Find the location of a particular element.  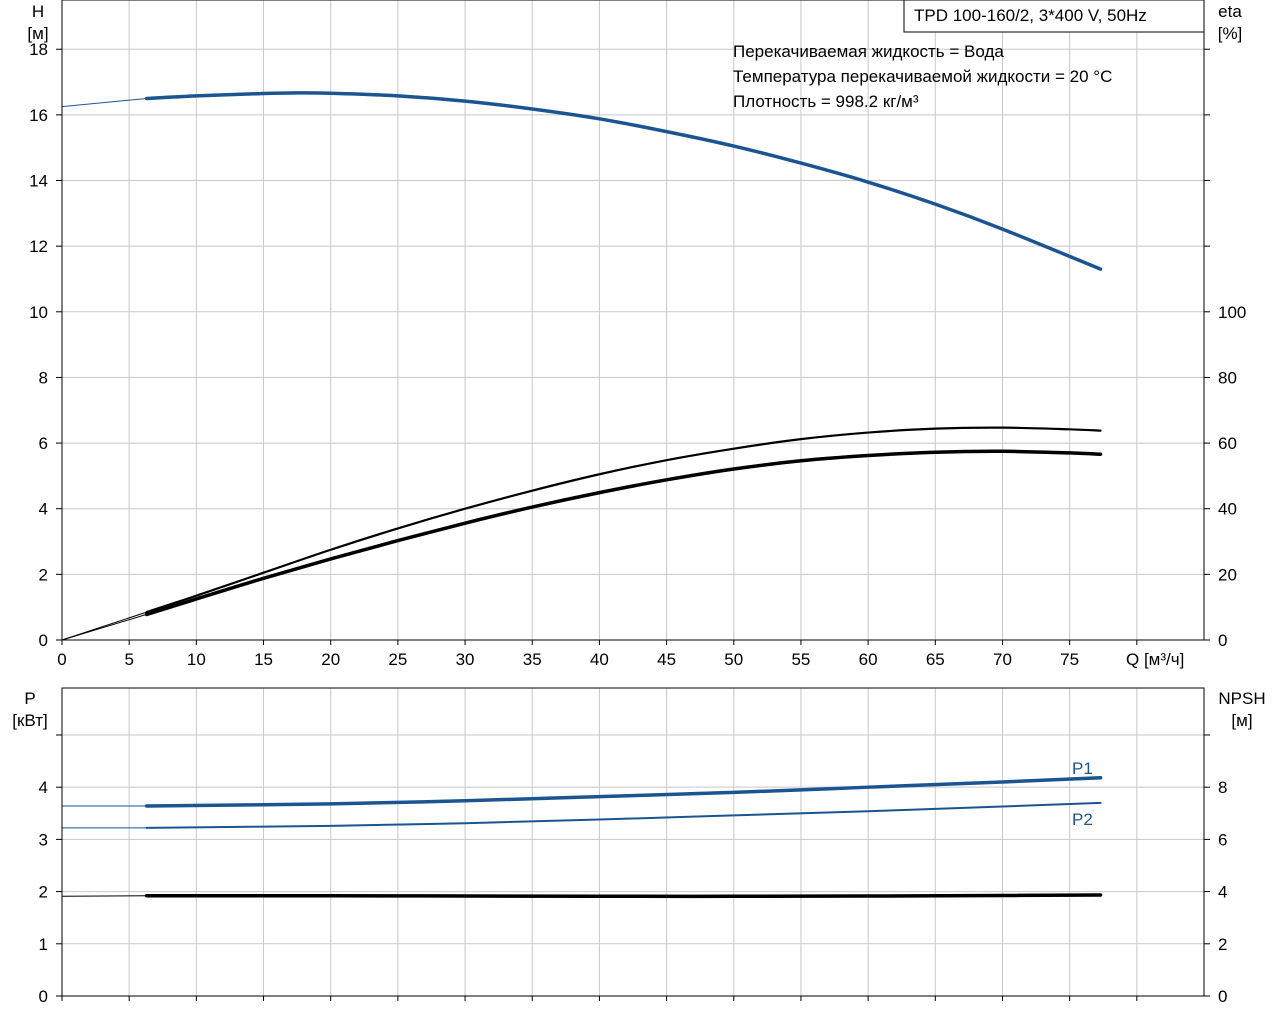

bottom-y-right-tick-label: 8 is located at coordinates (1222, 787).